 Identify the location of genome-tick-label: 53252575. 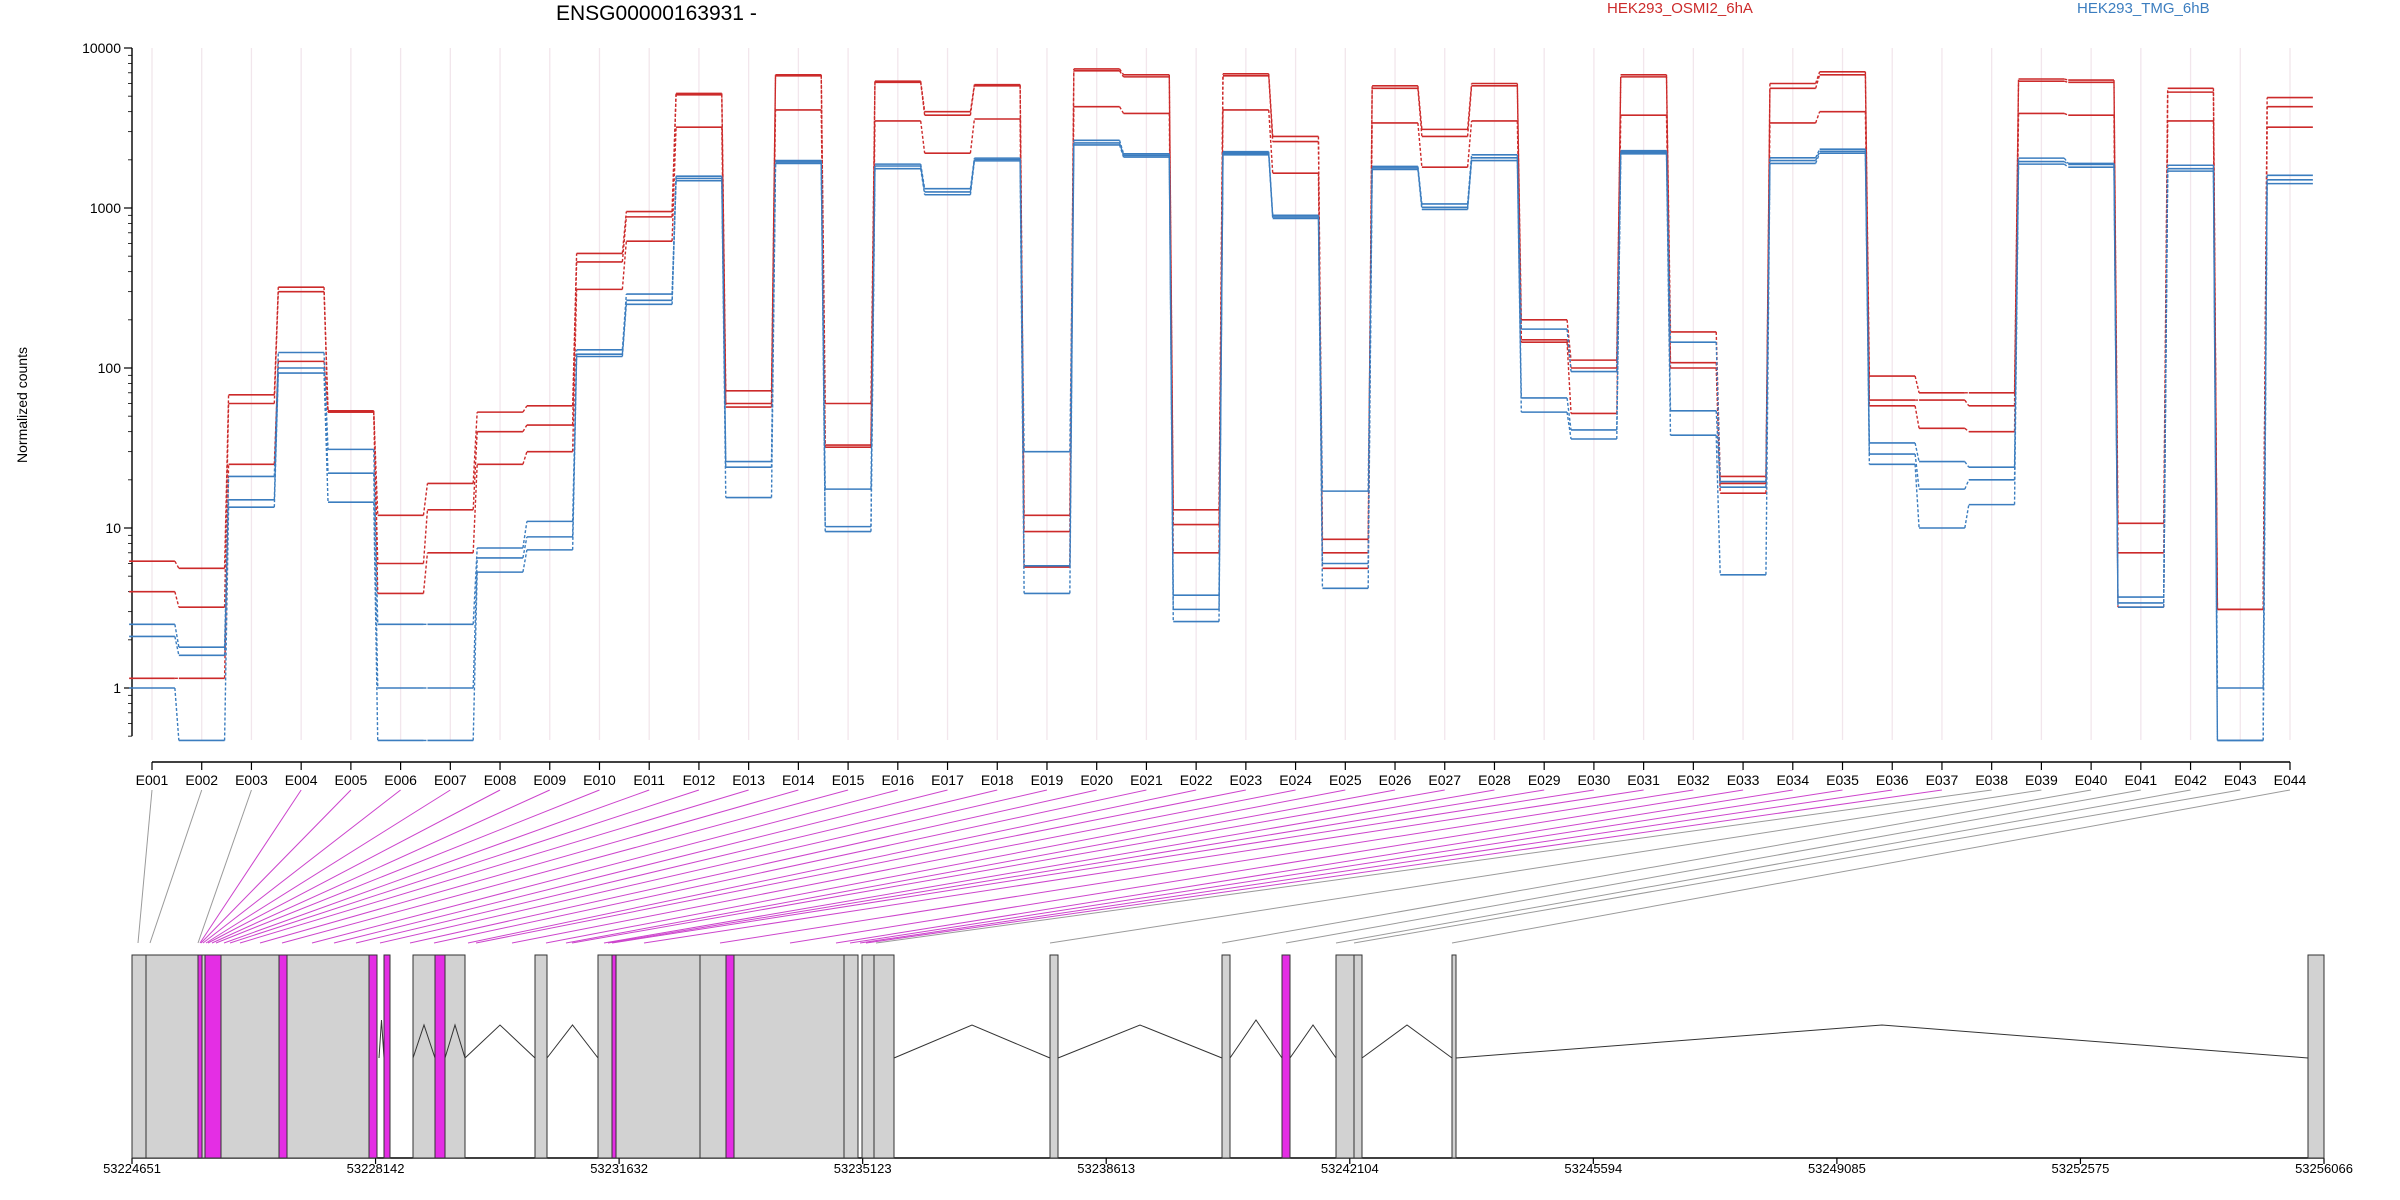
(2081, 1168).